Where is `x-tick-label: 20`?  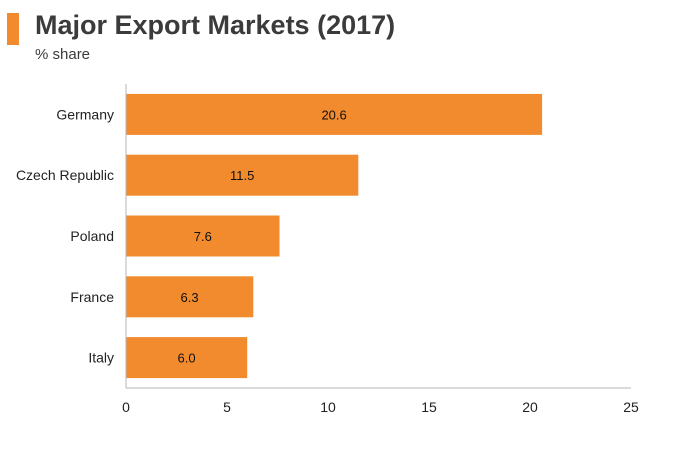
x-tick-label: 20 is located at coordinates (530, 407).